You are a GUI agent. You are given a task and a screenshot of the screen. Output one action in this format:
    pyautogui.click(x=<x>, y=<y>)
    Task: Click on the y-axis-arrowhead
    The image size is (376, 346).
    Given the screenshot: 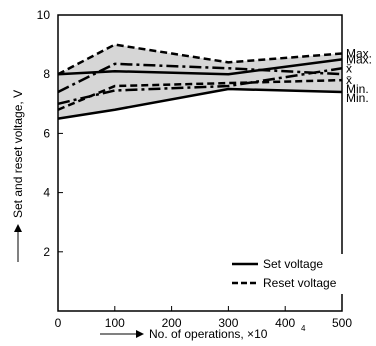 What is the action you would take?
    pyautogui.click(x=18, y=228)
    